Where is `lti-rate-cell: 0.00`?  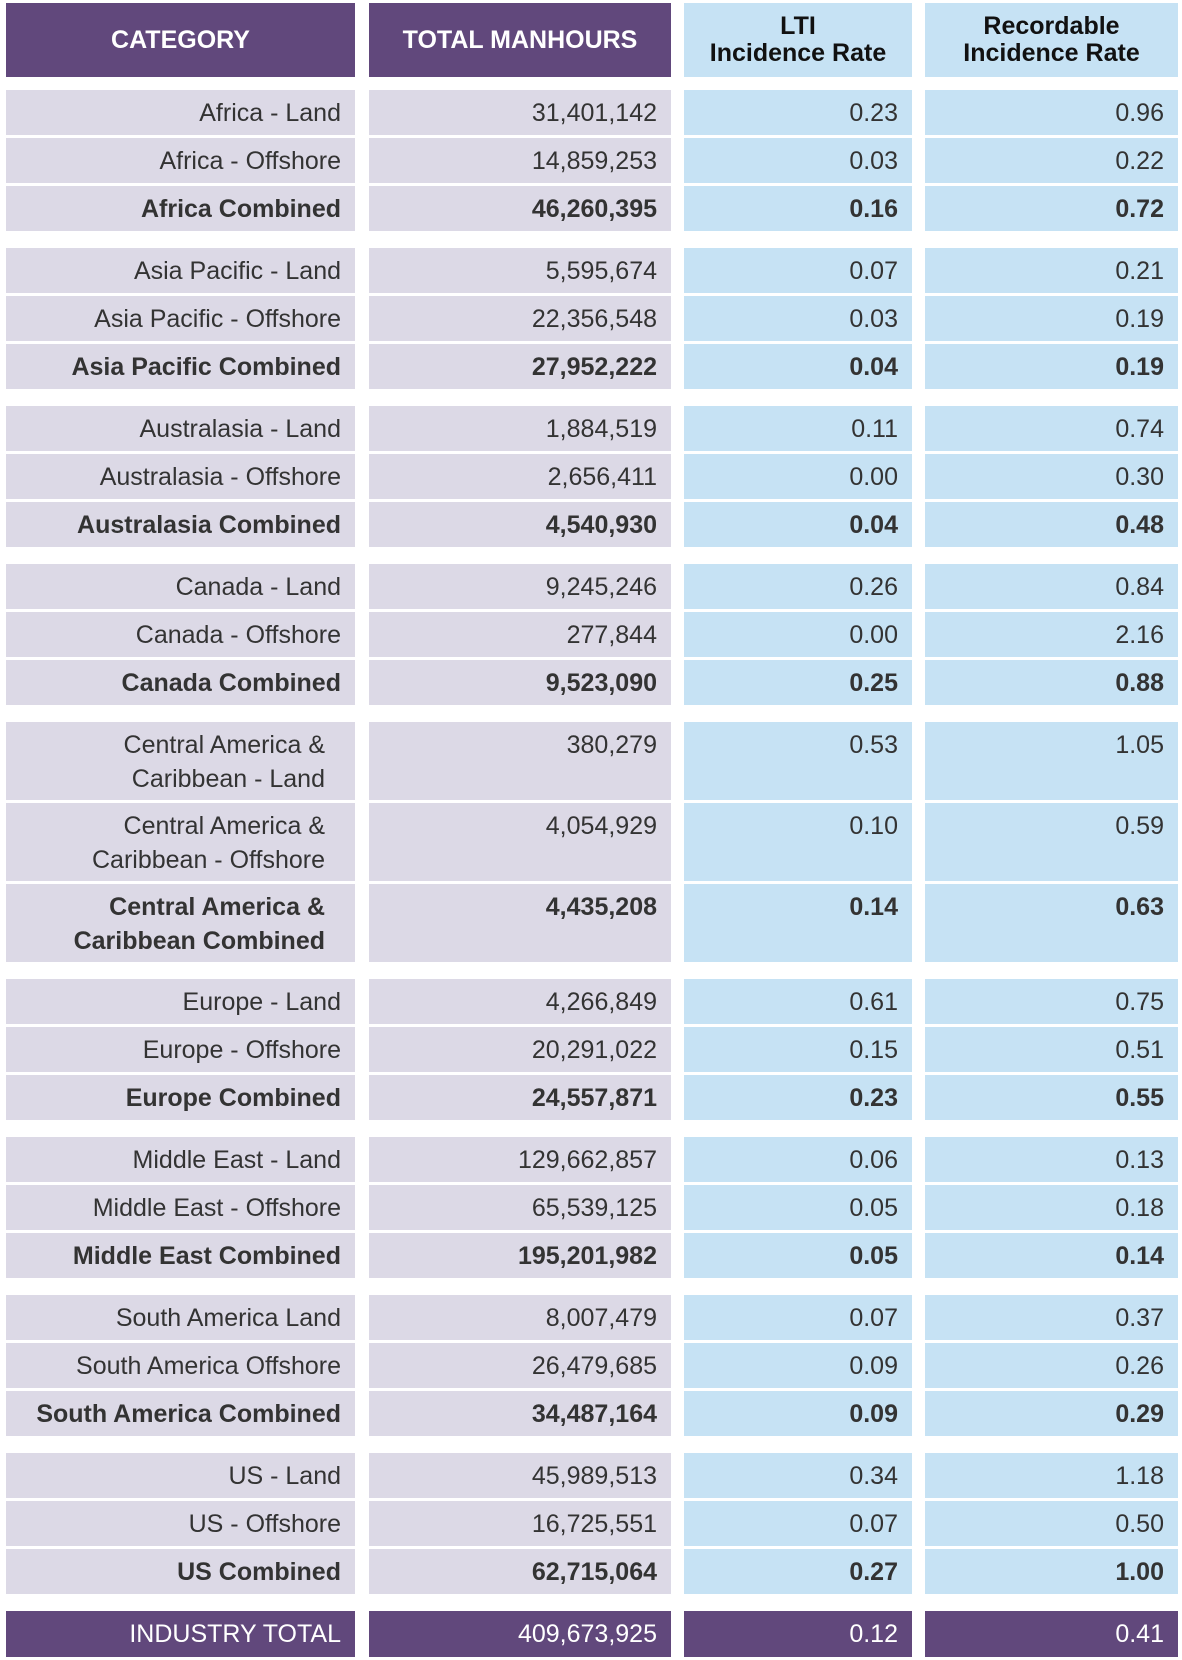 lti-rate-cell: 0.00 is located at coordinates (798, 634).